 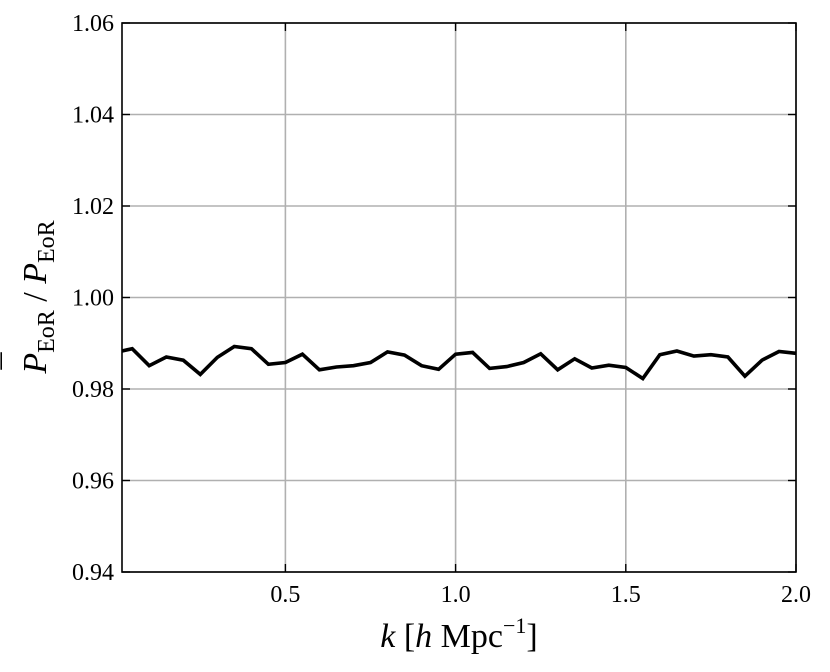 I want to click on x-axis-unit: Mpc, so click(x=467, y=636).